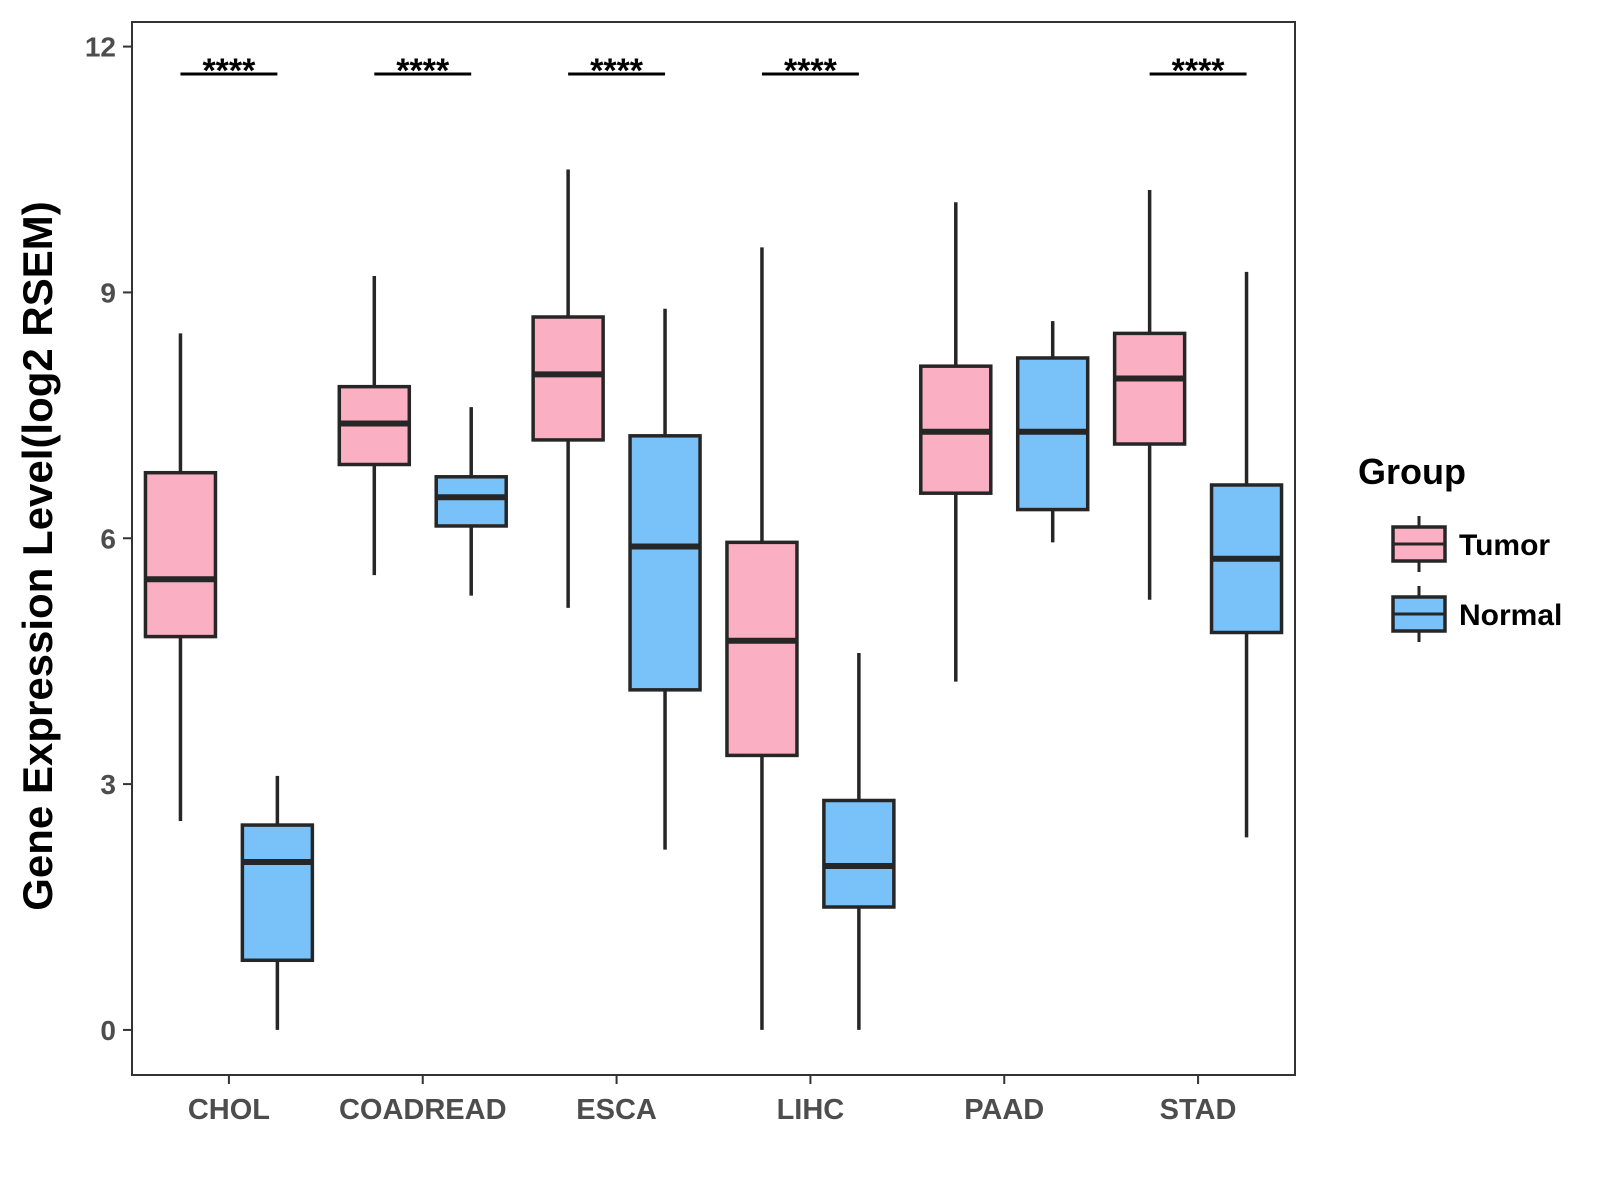 The height and width of the screenshot is (1200, 1600). I want to click on legend-label: Normal, so click(1510, 615).